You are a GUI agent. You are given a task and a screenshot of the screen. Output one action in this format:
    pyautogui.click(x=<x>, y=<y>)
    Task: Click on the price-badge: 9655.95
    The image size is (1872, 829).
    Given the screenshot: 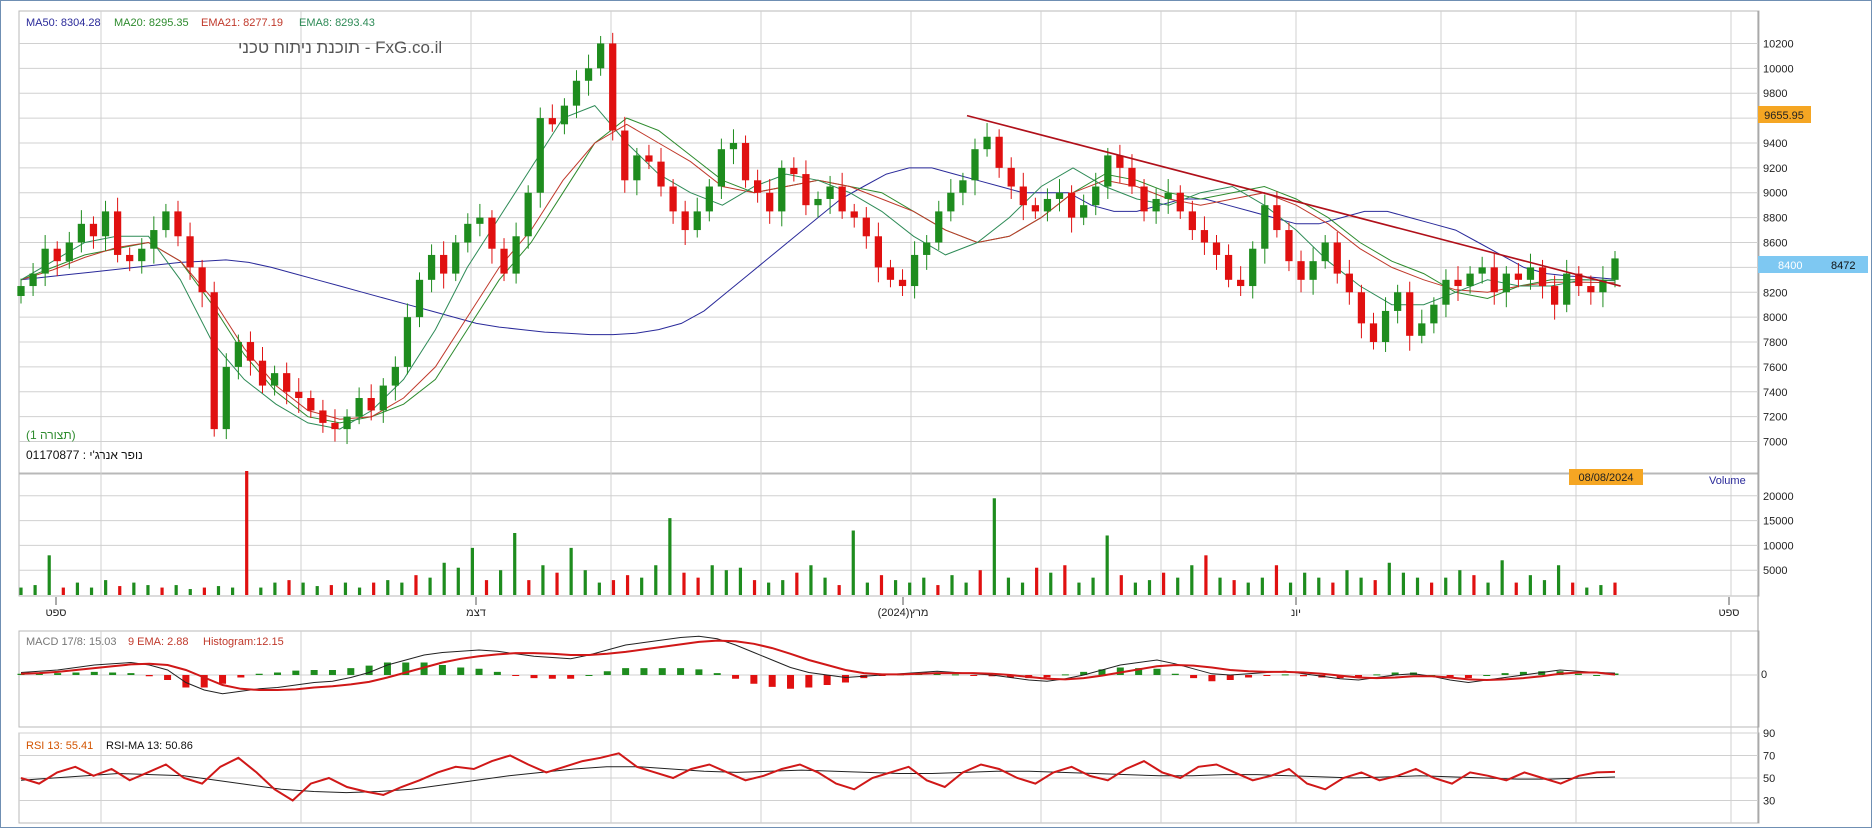 What is the action you would take?
    pyautogui.click(x=1784, y=116)
    